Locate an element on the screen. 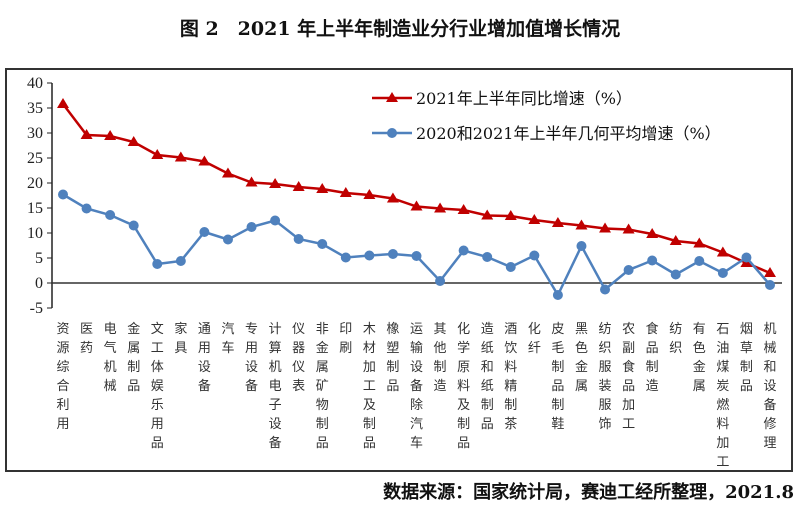 Image resolution: width=800 pixels, height=514 pixels. category-label: 资源综合利用 is located at coordinates (62, 377).